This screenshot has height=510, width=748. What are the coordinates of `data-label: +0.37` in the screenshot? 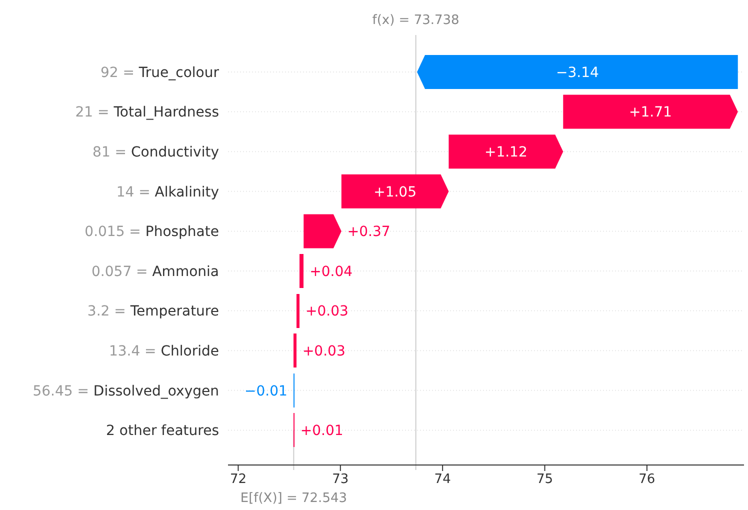 It's located at (368, 232).